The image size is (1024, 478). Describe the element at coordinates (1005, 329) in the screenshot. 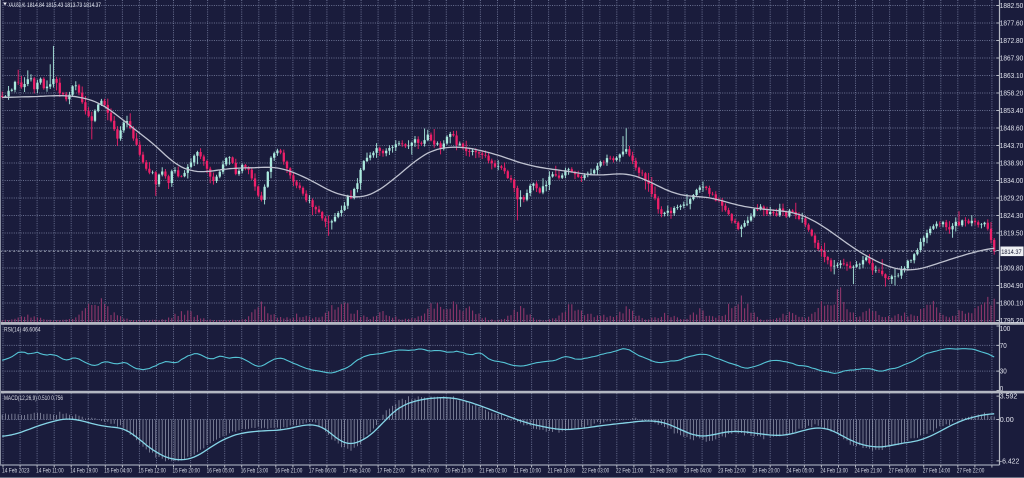

I see `svg-text: 100` at that location.